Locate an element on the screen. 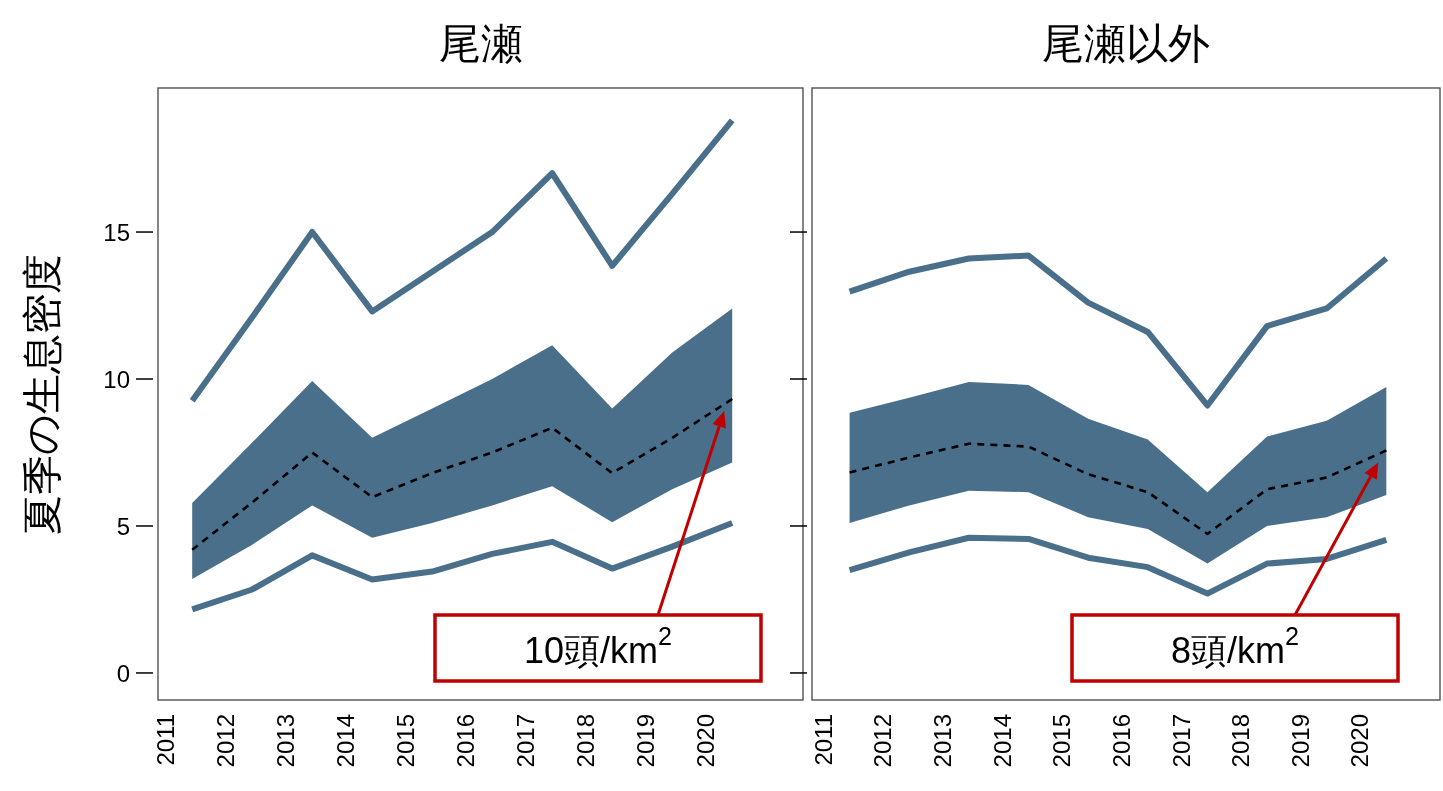 The width and height of the screenshot is (1443, 791). chart-title: 尾瀬 is located at coordinates (480, 43).